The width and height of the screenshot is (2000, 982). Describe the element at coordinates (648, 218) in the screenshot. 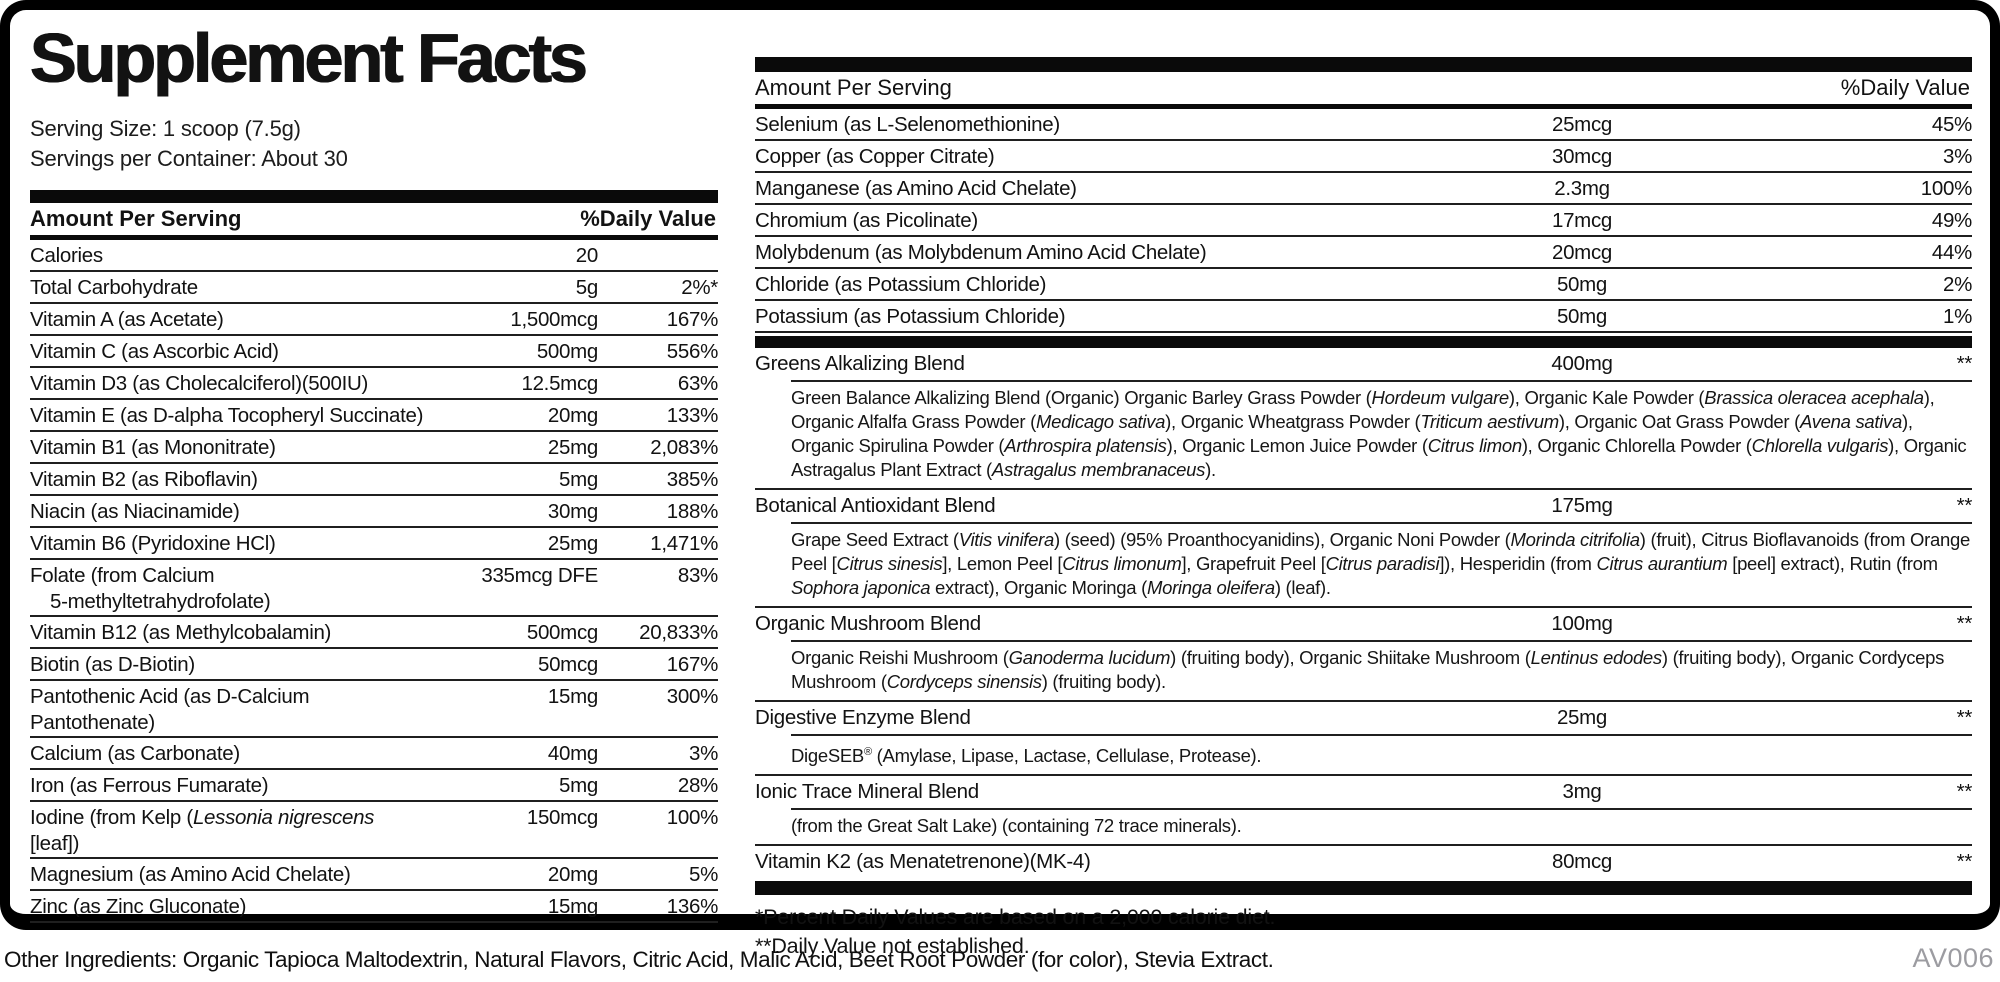

I see `daily-value-label: %Daily Value` at that location.